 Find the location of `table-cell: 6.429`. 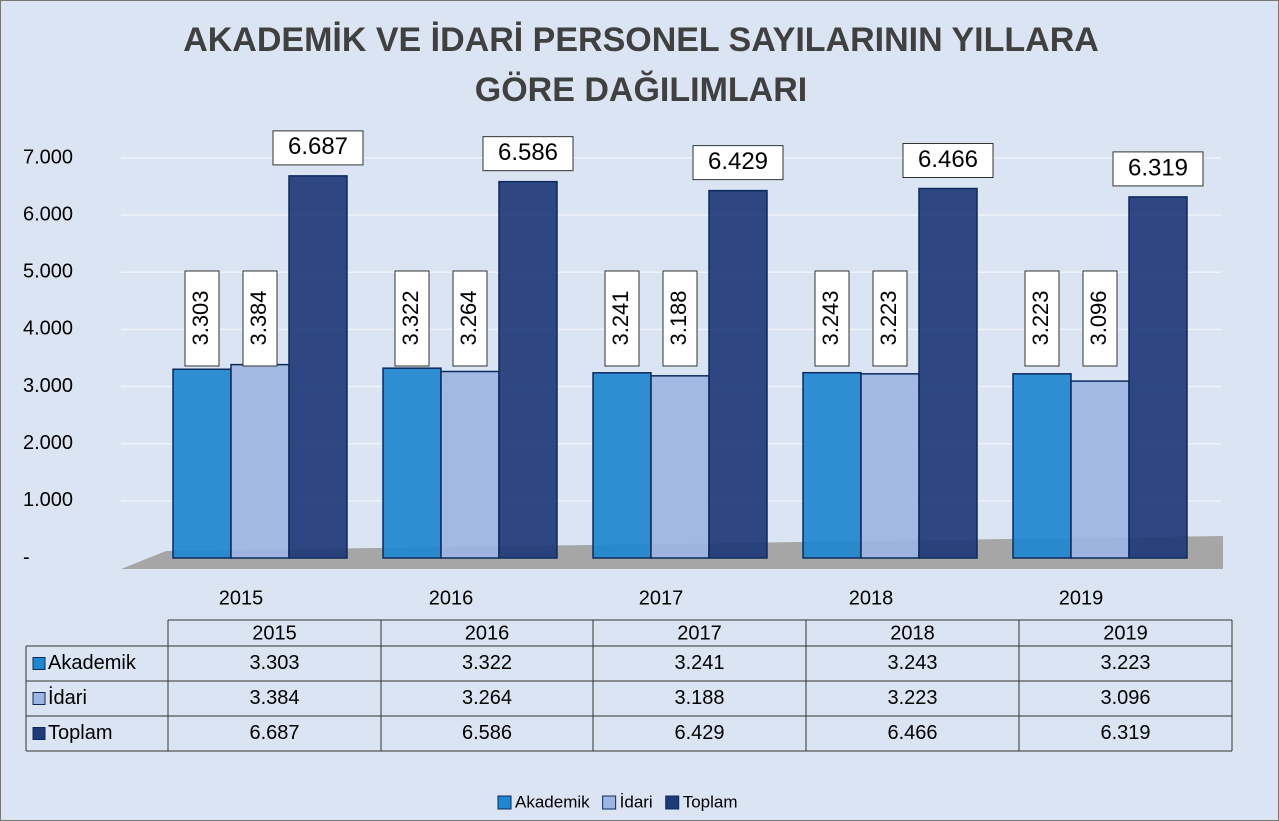

table-cell: 6.429 is located at coordinates (699, 733).